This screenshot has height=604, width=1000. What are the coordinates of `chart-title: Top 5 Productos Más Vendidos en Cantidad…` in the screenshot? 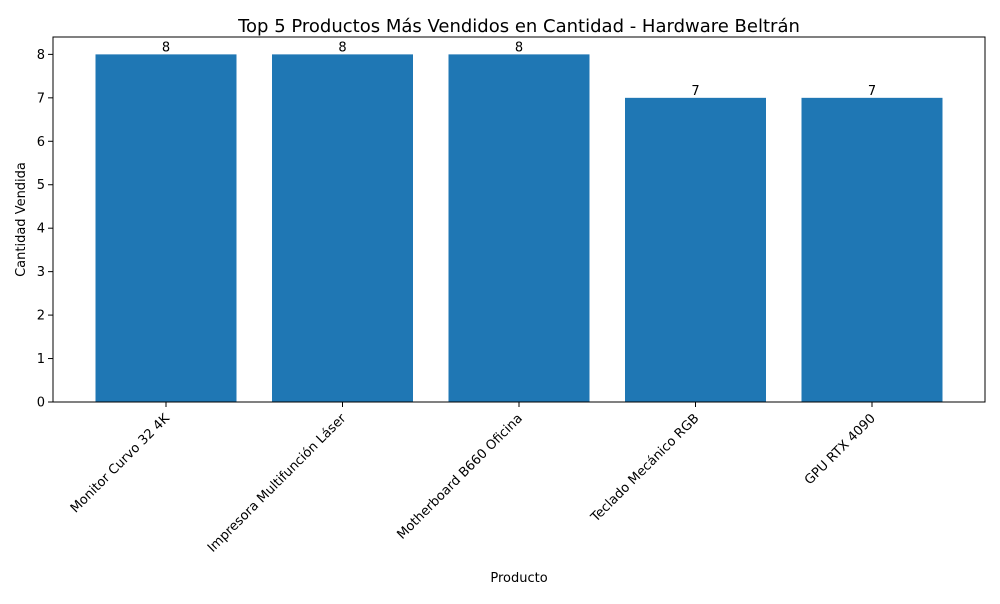 It's located at (518, 26).